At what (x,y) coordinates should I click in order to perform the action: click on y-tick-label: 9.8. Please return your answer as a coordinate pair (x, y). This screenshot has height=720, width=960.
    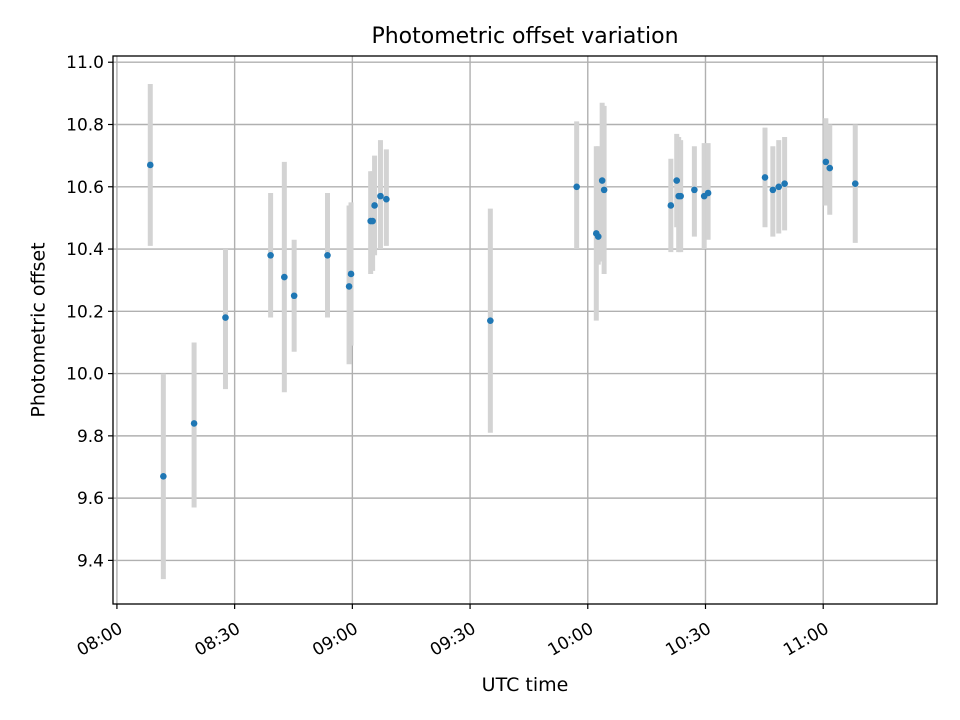
    Looking at the image, I should click on (90, 437).